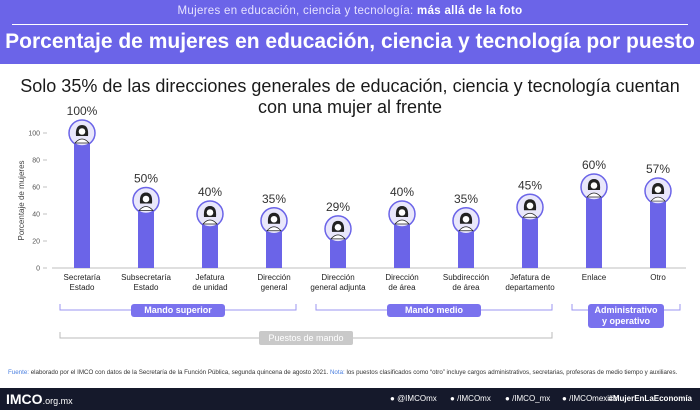 The height and width of the screenshot is (410, 700). What do you see at coordinates (36, 188) in the screenshot?
I see `y-tick-label: 60` at bounding box center [36, 188].